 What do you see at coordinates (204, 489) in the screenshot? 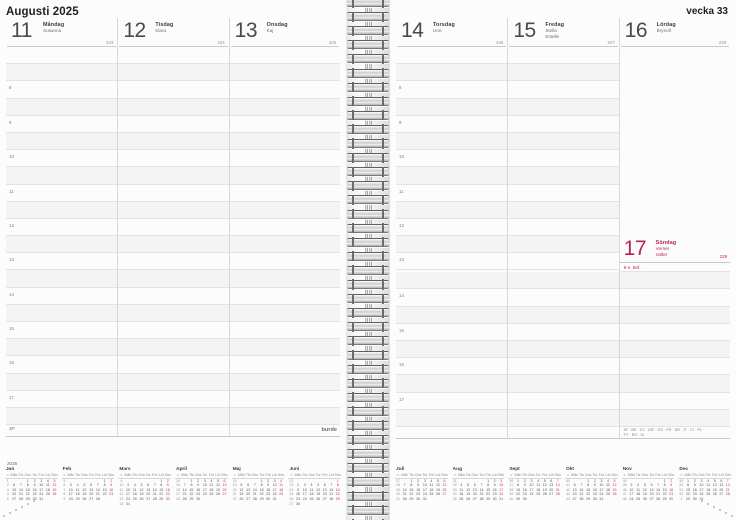
I see `mini-day-cell: 17` at bounding box center [204, 489].